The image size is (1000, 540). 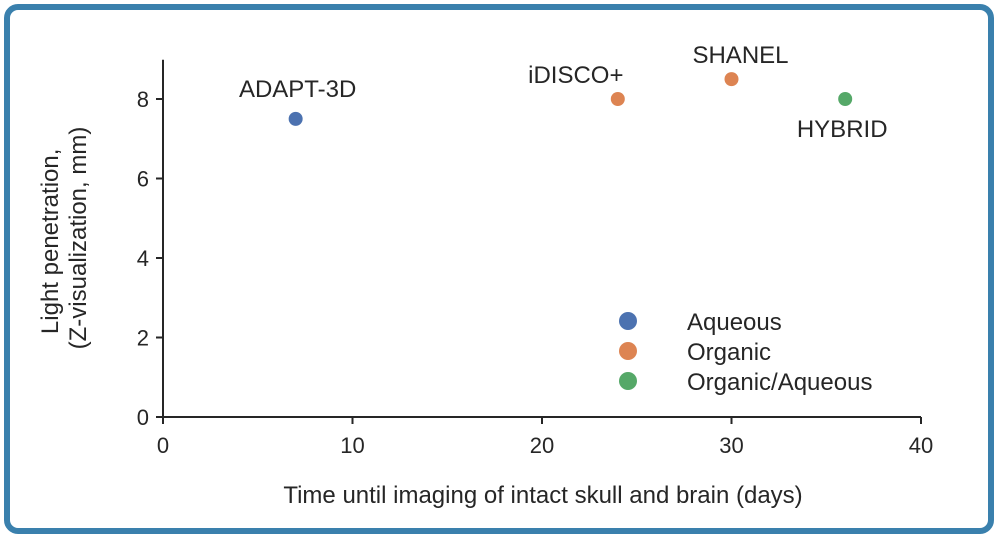 What do you see at coordinates (163, 445) in the screenshot?
I see `x-tick-label: 0` at bounding box center [163, 445].